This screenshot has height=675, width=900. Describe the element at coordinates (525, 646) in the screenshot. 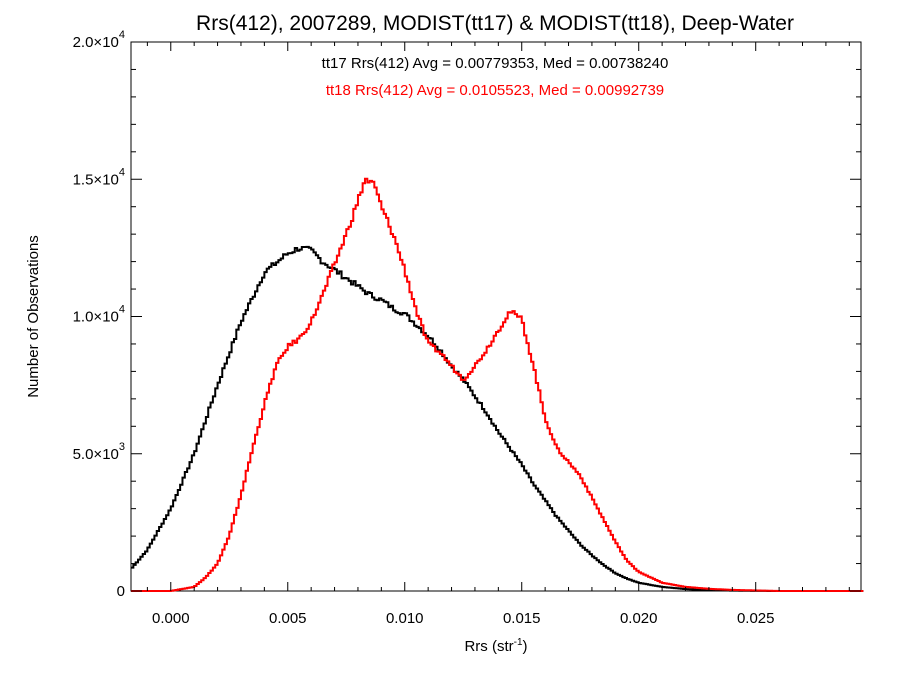

I see `x-axis-label-suffix: )` at that location.